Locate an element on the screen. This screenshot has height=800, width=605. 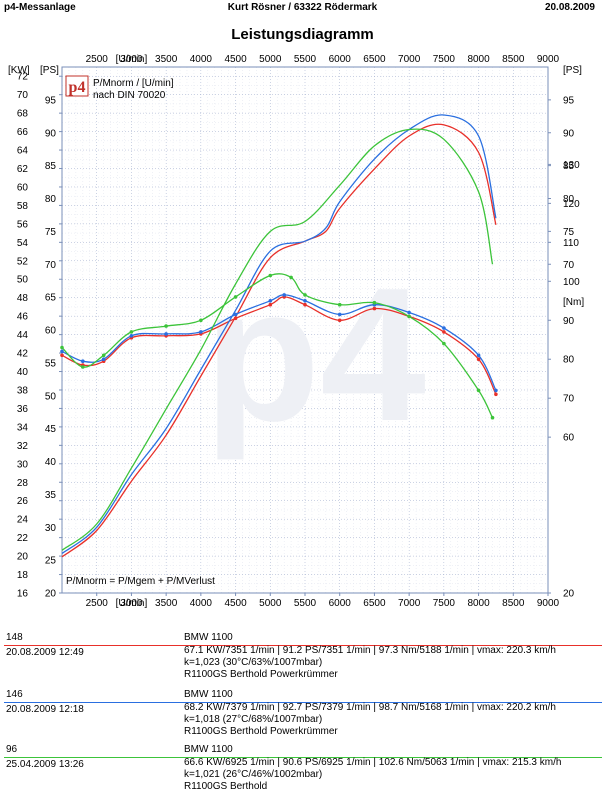
header-left: p4-Messanlage is located at coordinates (40, 7).